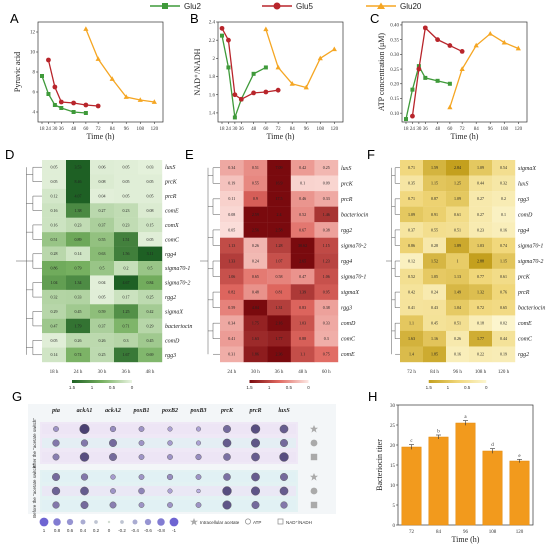 Image resolution: width=550 pixels, height=551 pixels. Describe the element at coordinates (411, 6) in the screenshot. I see `legend-glu20-label: Glu20` at that location.